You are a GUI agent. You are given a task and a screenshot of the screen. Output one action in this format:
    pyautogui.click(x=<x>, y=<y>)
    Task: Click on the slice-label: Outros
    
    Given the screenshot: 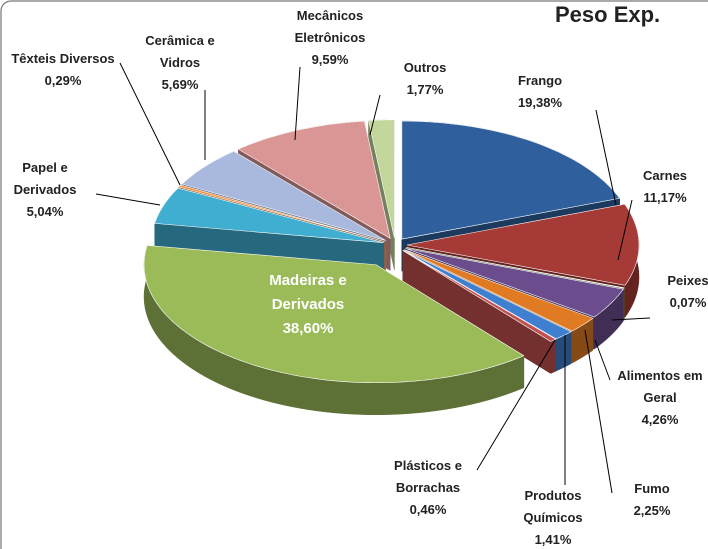 What is the action you would take?
    pyautogui.click(x=425, y=67)
    